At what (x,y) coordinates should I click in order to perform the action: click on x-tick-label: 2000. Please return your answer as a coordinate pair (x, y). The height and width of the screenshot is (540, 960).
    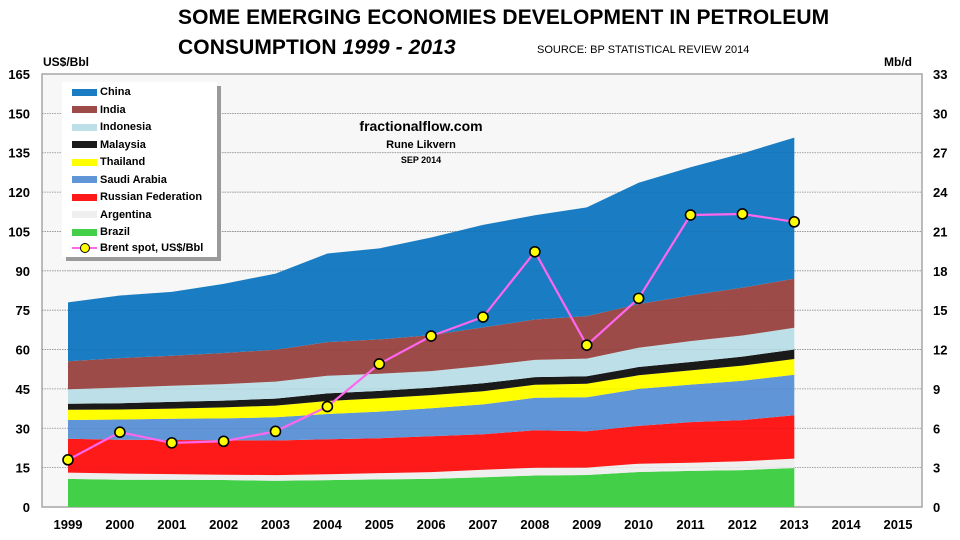
    Looking at the image, I should click on (119, 524).